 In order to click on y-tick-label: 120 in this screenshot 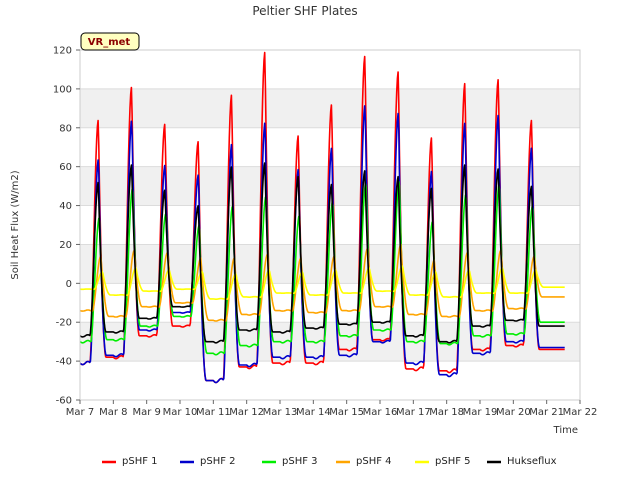, I will do `click(62, 51)`.